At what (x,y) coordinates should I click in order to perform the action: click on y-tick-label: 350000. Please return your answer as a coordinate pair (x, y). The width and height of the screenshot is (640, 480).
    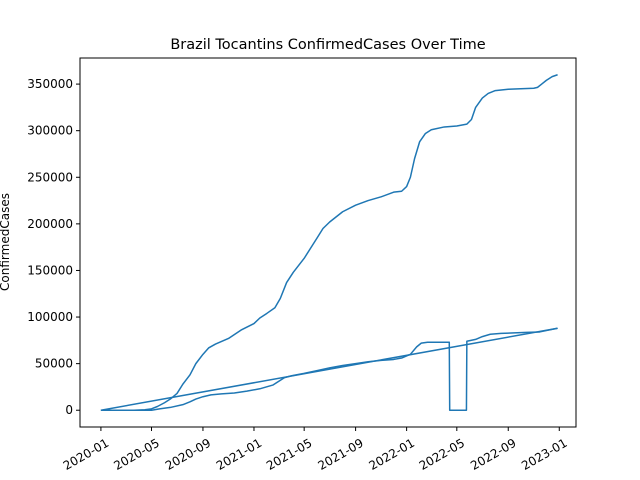
    Looking at the image, I should click on (50, 84).